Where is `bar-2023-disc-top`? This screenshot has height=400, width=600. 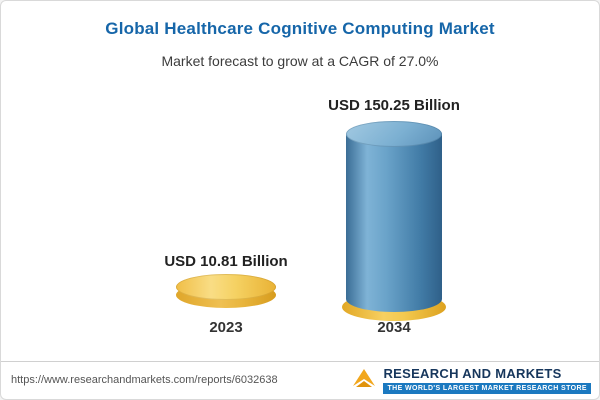
bar-2023-disc-top is located at coordinates (226, 287).